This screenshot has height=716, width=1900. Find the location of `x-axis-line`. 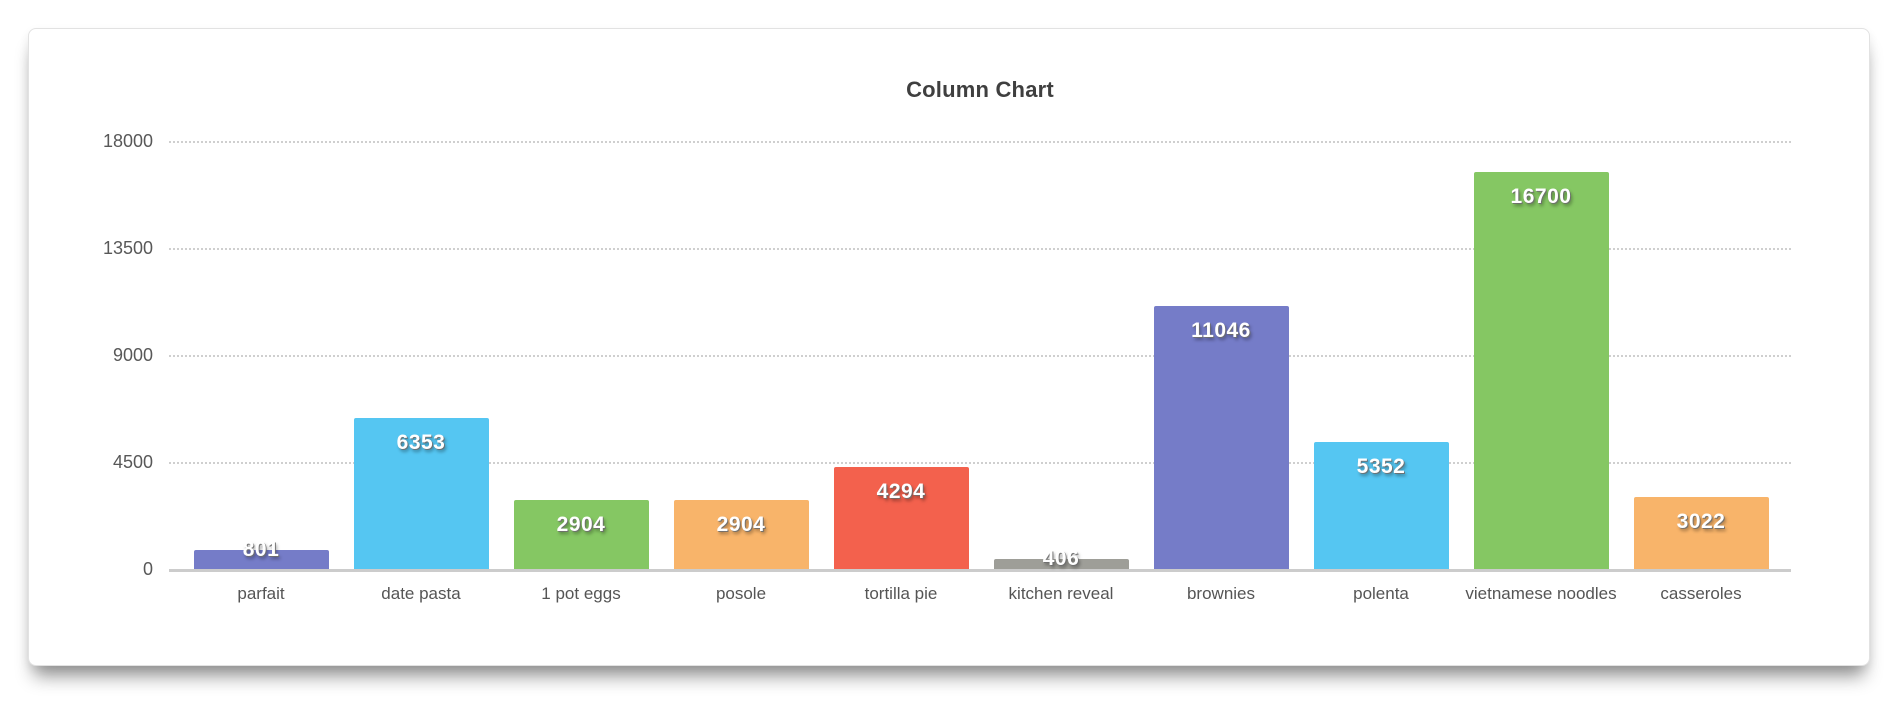

x-axis-line is located at coordinates (980, 570).